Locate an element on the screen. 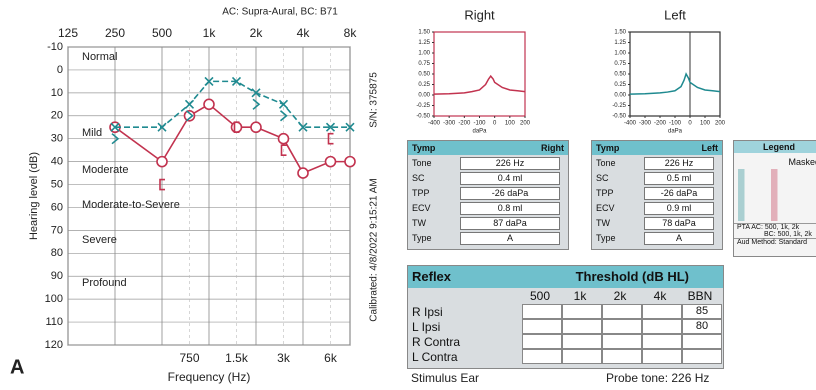 The image size is (816, 390). row-value: 0.5 ml is located at coordinates (679, 178).